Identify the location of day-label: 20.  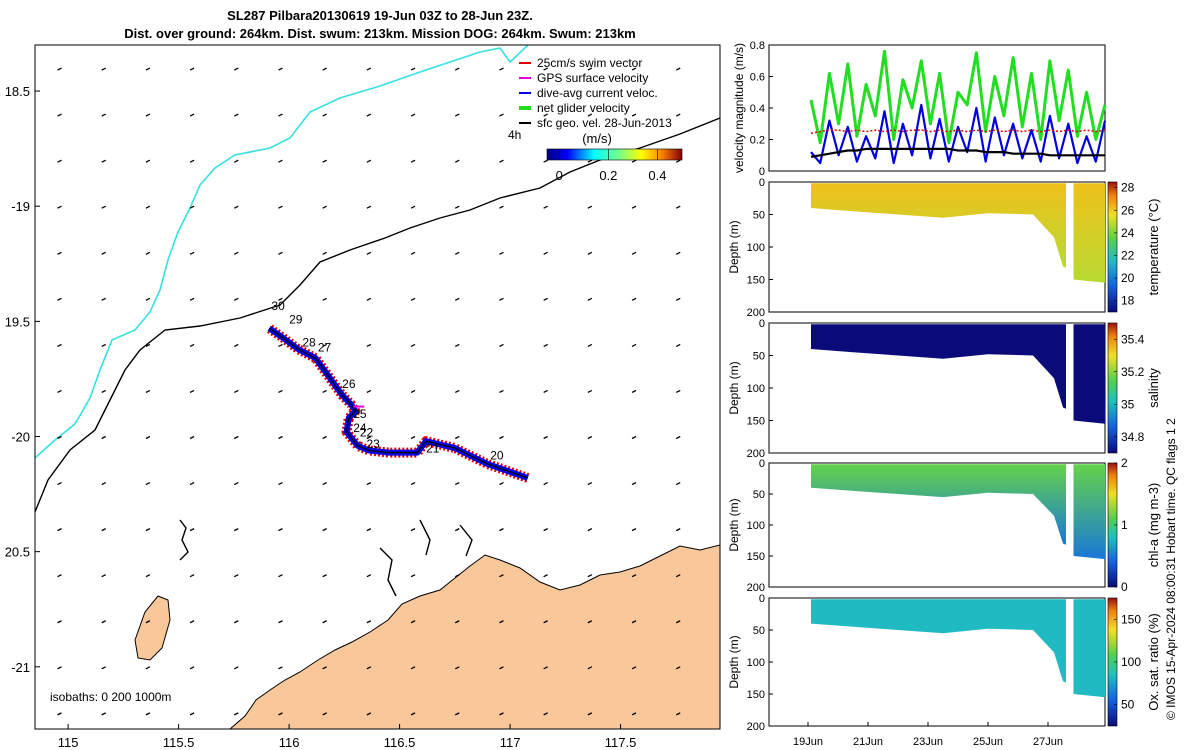
(497, 456).